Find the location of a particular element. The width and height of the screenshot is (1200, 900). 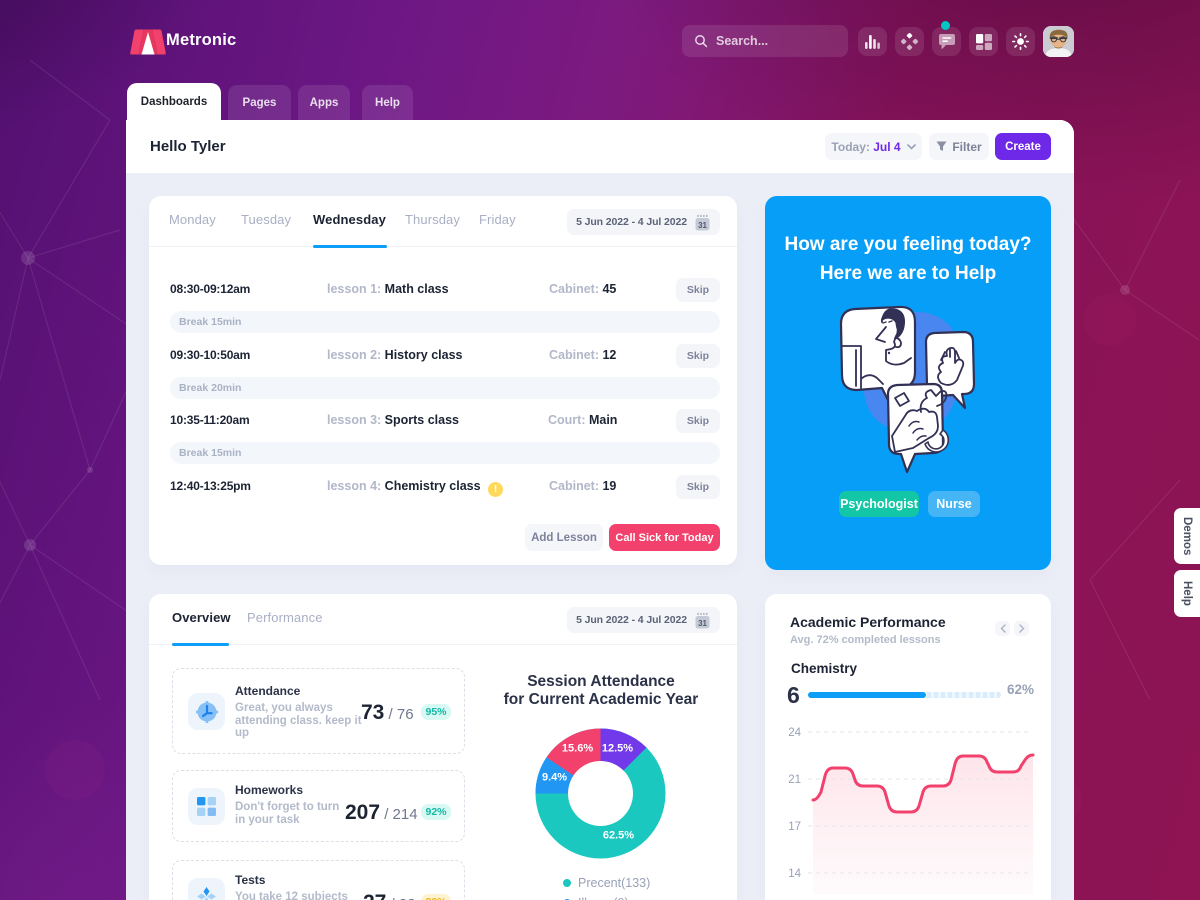

svg-text: 62.5% is located at coordinates (618, 836).